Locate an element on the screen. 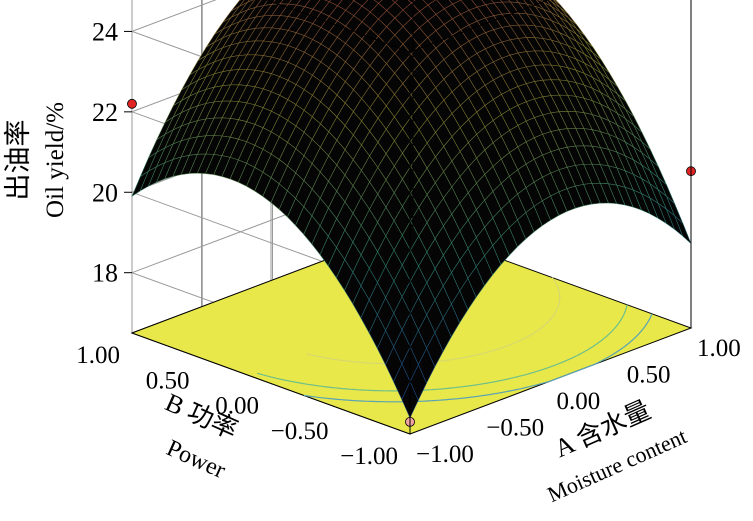  z-axis-label-cn: 出油率 is located at coordinates (18, 160).